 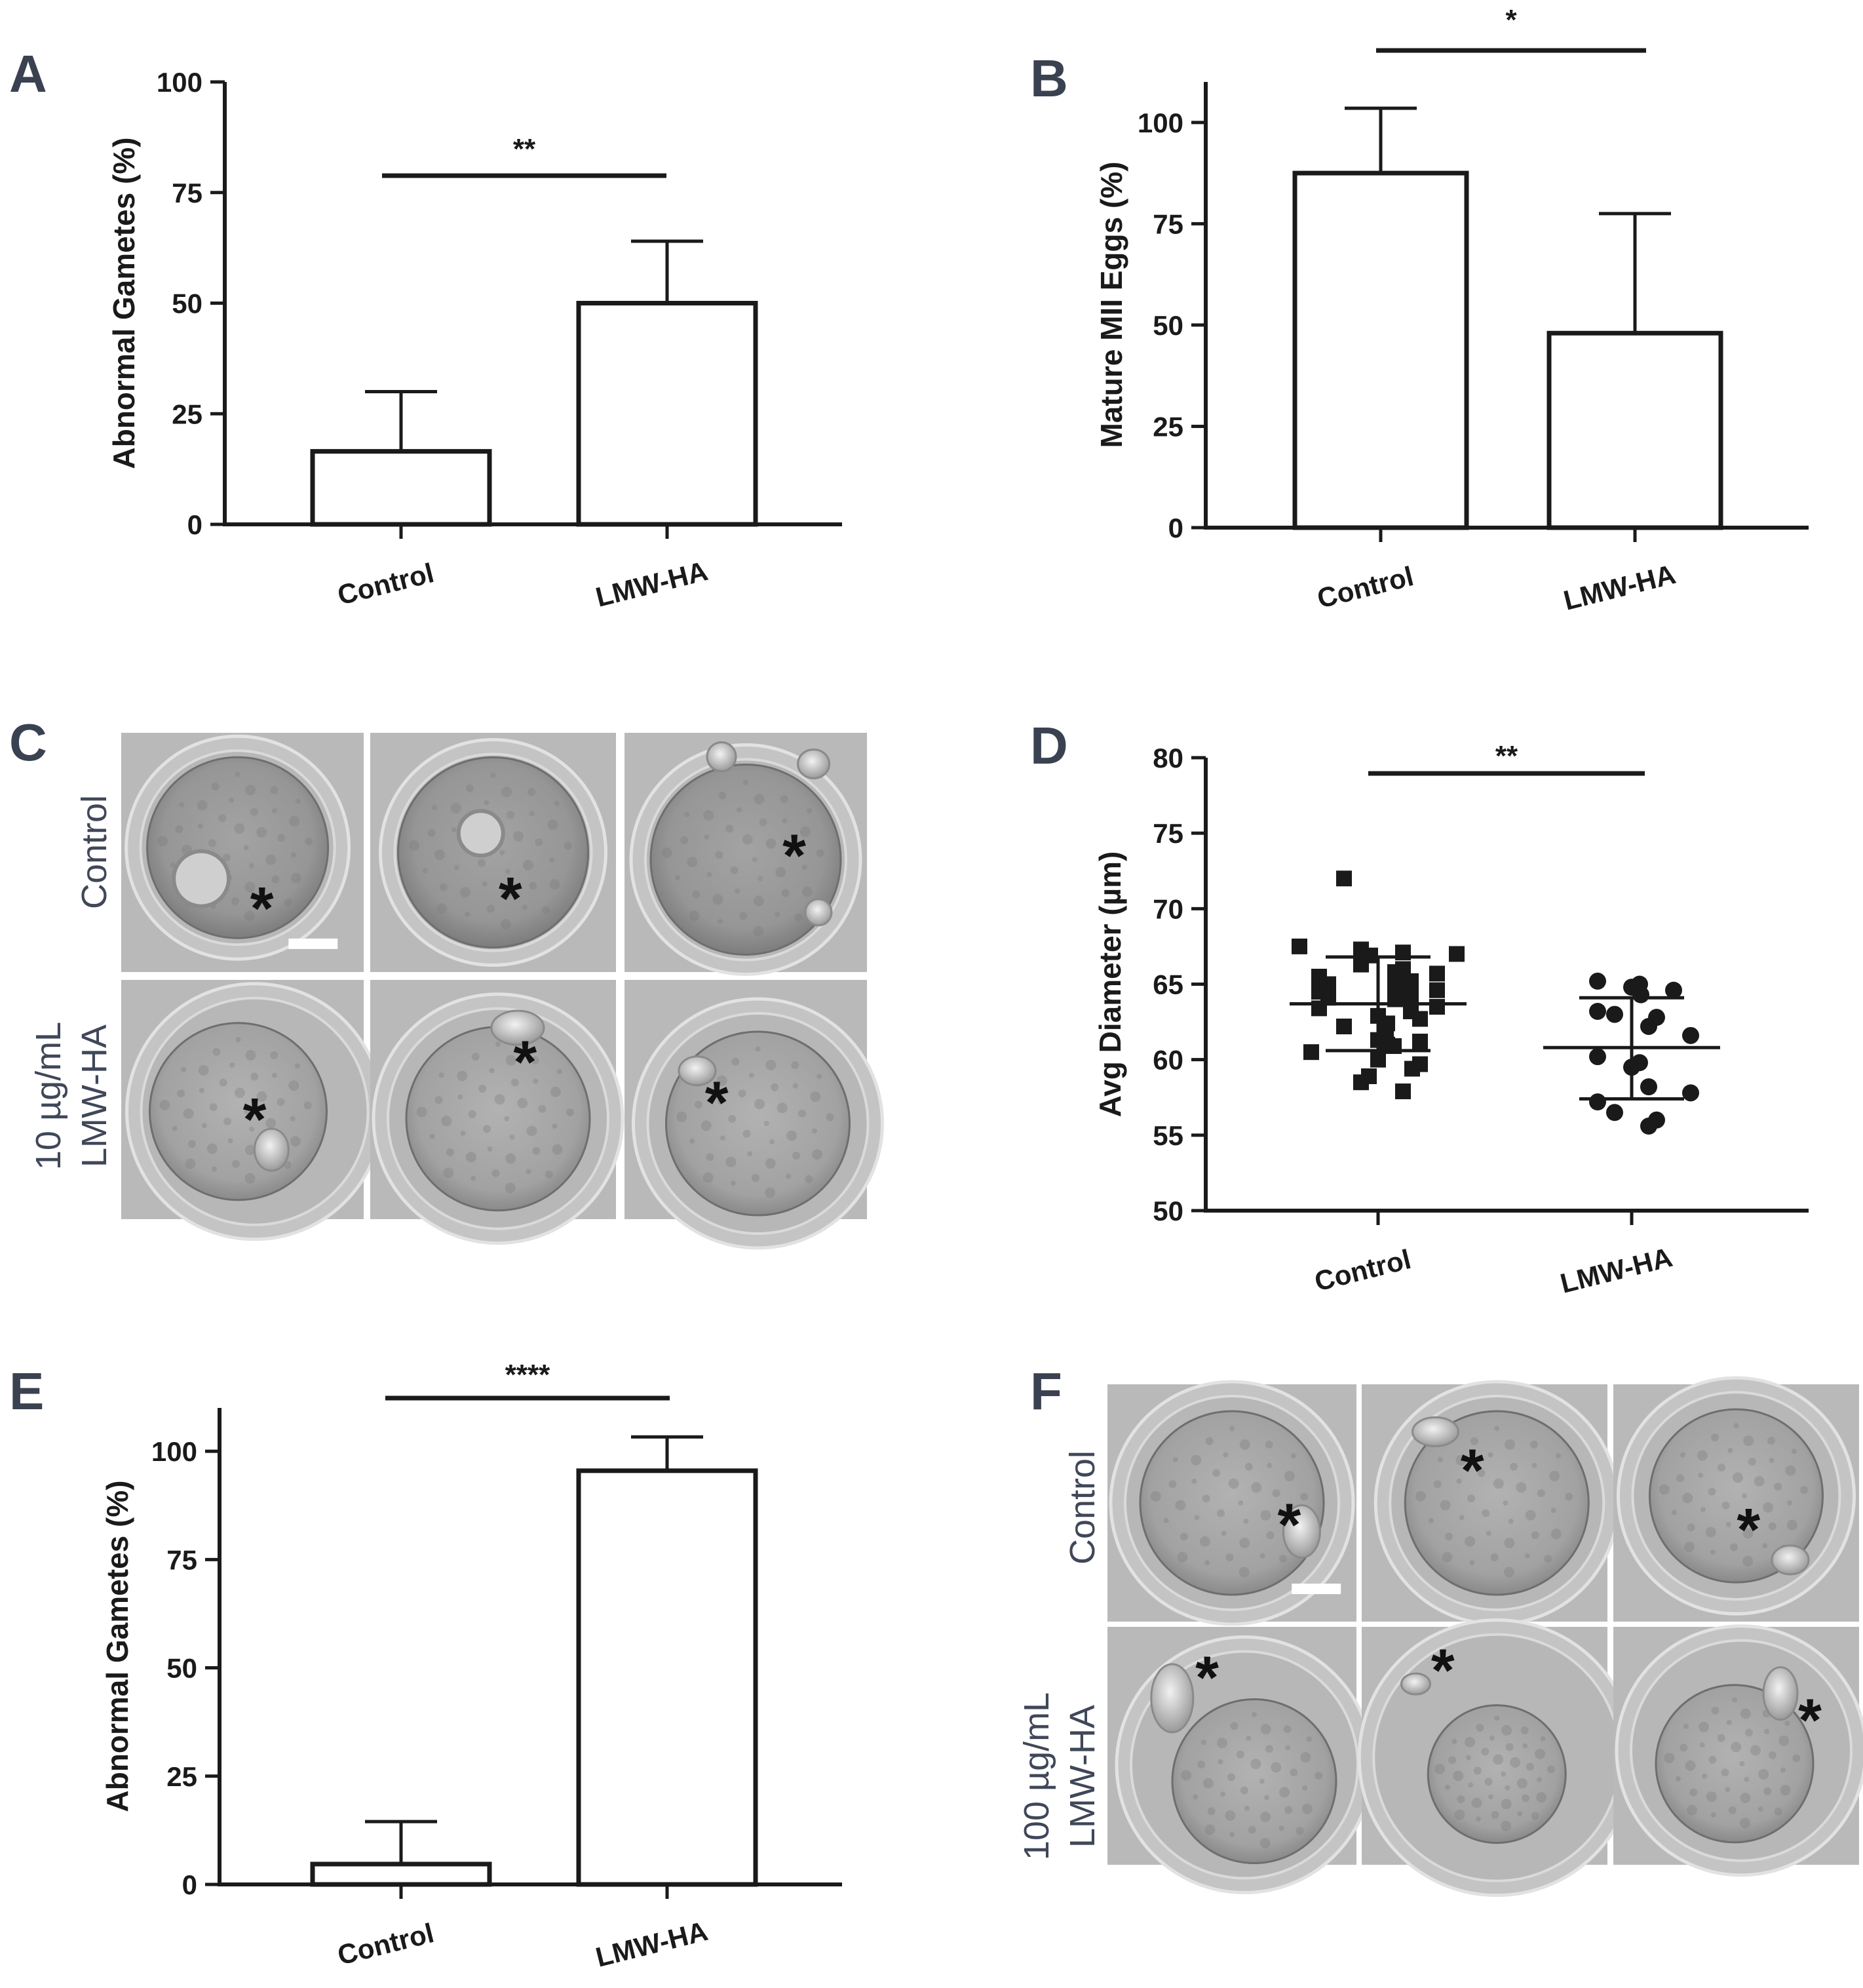 What do you see at coordinates (1082, 1508) in the screenshot?
I see `row-label-f-control: Control` at bounding box center [1082, 1508].